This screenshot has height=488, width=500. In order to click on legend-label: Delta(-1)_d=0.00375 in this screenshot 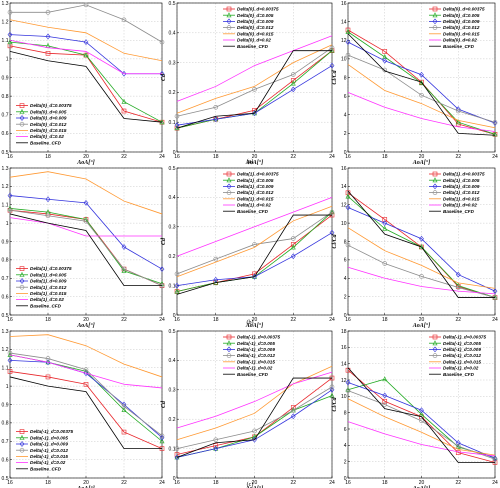, I will do `click(51, 431)`.